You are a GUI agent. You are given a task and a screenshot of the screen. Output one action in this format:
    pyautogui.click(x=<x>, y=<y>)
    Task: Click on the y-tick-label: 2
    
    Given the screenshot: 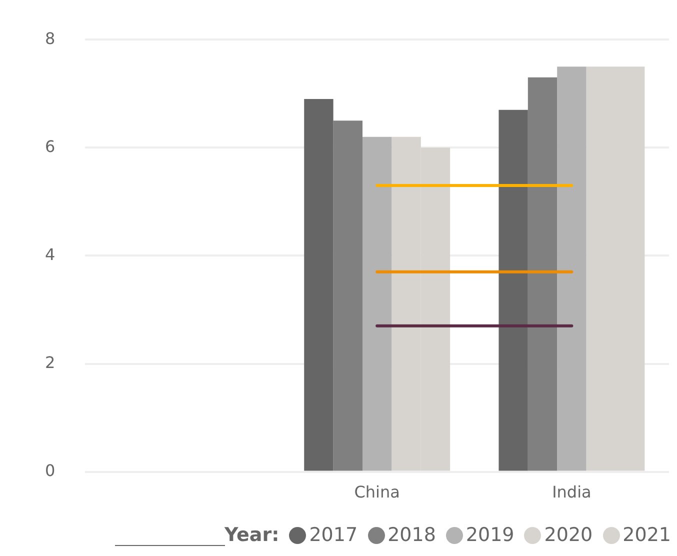 What is the action you would take?
    pyautogui.click(x=50, y=362)
    